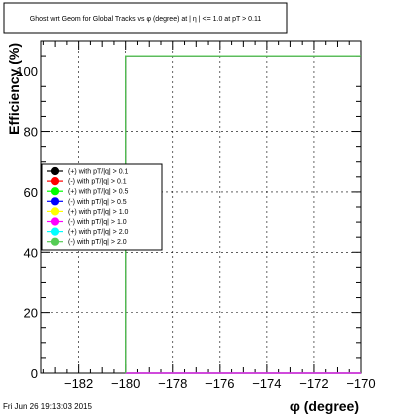 This screenshot has width=400, height=414. What do you see at coordinates (78, 383) in the screenshot?
I see `x-tick-label: −182` at bounding box center [78, 383].